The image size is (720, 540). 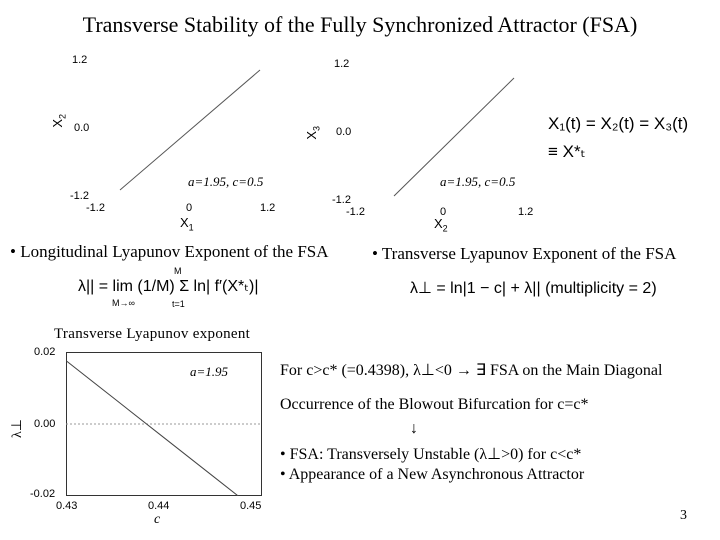 I want to click on y-axis-label: X3, so click(x=313, y=132).